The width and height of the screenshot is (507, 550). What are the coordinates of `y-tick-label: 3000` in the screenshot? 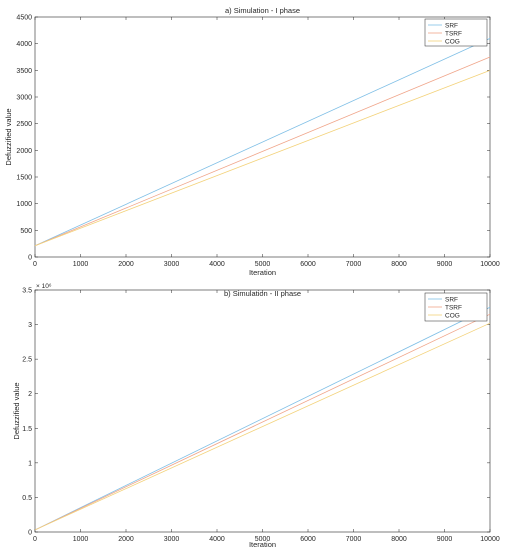 It's located at (24, 98).